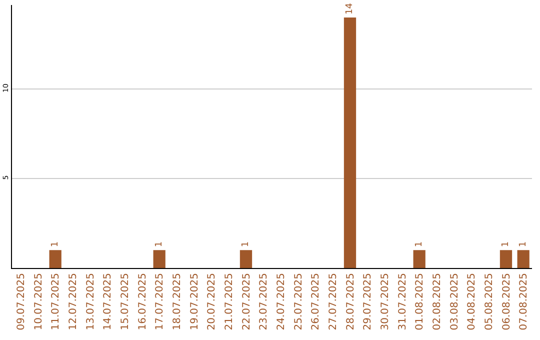 The width and height of the screenshot is (540, 340). Describe the element at coordinates (298, 301) in the screenshot. I see `x-tick-label: 25.07.2025` at that location.